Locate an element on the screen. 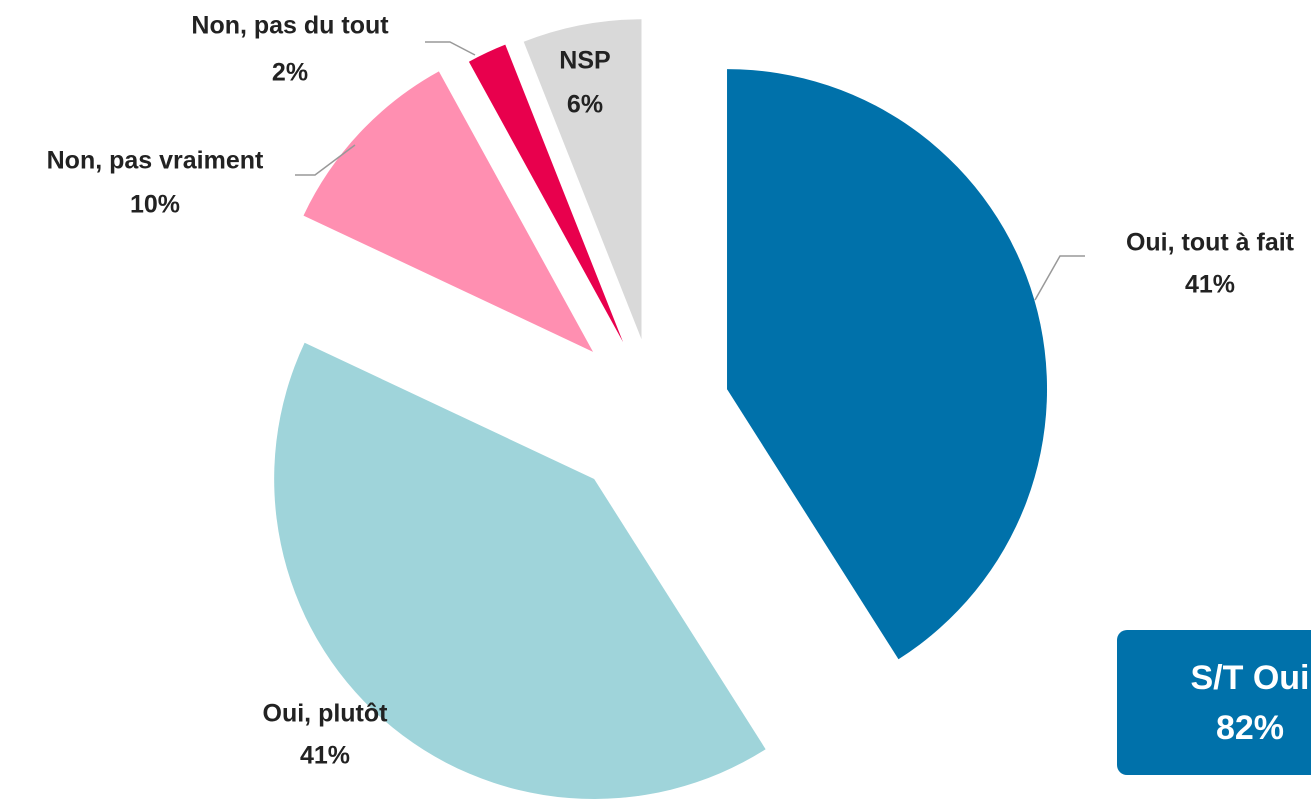 Image resolution: width=1311 pixels, height=800 pixels. slice-label: Oui, tout à fait is located at coordinates (1210, 243).